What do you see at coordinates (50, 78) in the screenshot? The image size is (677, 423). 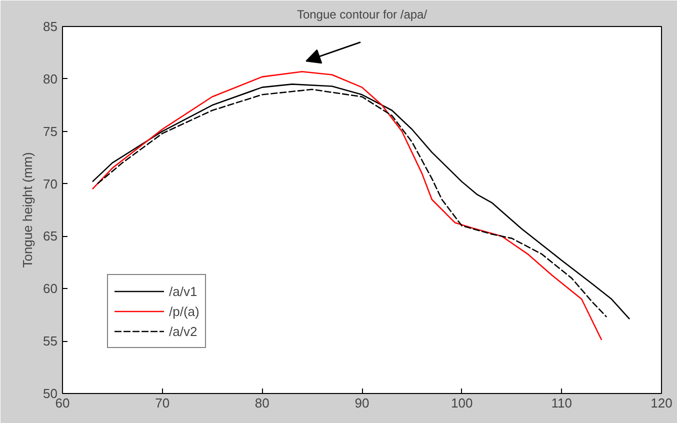 I see `y-tick-label: 80` at bounding box center [50, 78].